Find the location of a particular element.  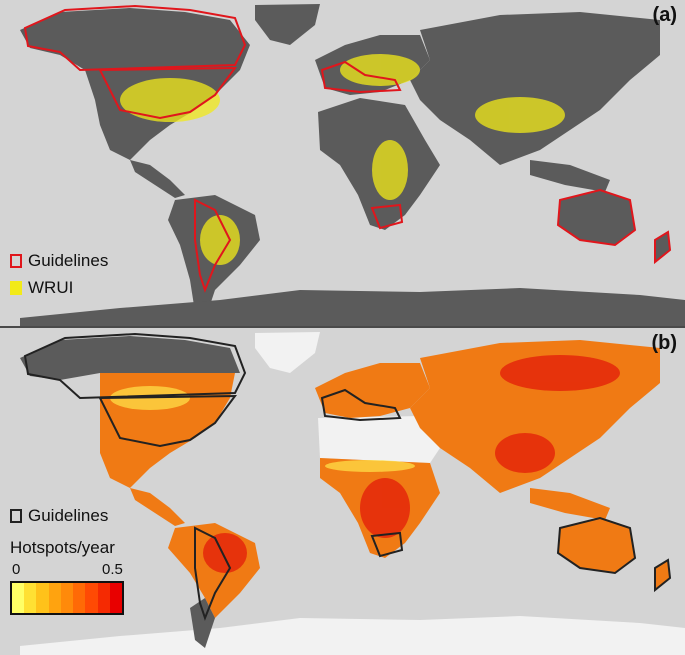

southeast-asia-hotspots is located at coordinates (570, 504).